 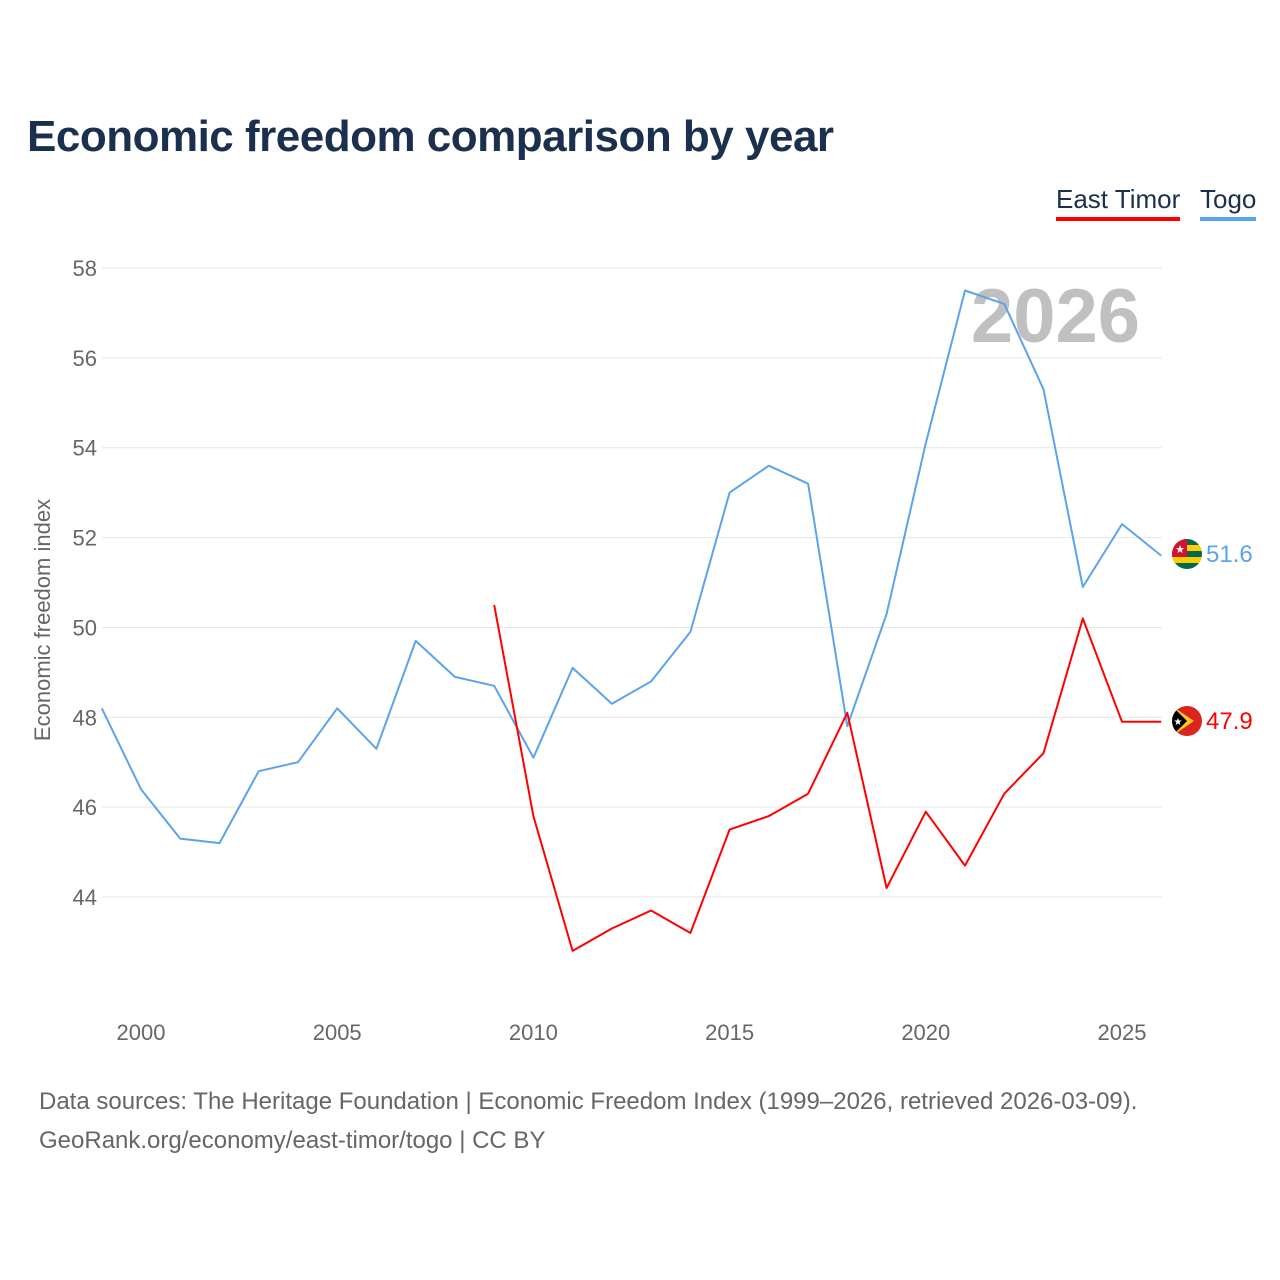 What do you see at coordinates (1055, 316) in the screenshot?
I see `year-watermark: 2026` at bounding box center [1055, 316].